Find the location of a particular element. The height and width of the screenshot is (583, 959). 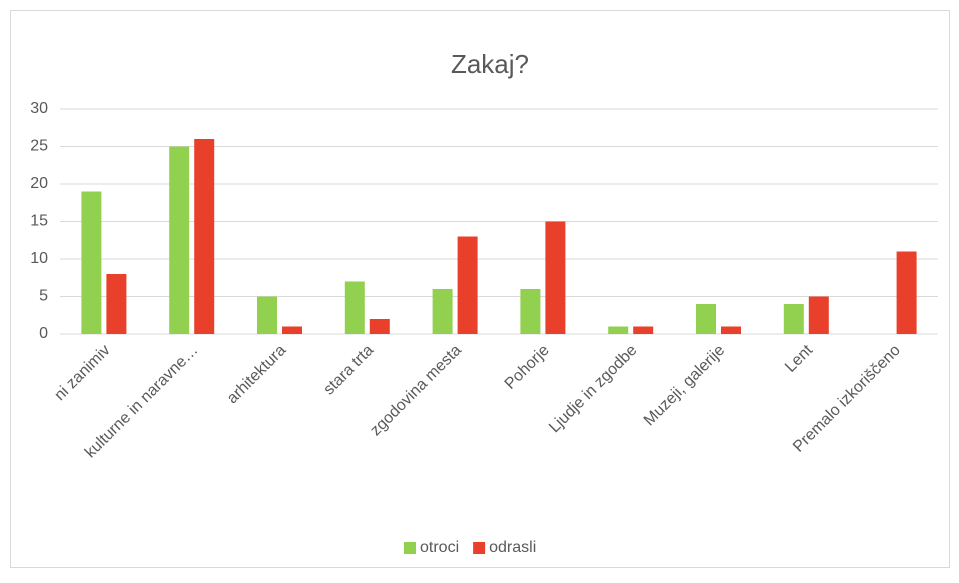

chart-title: Zakaj? is located at coordinates (490, 64).